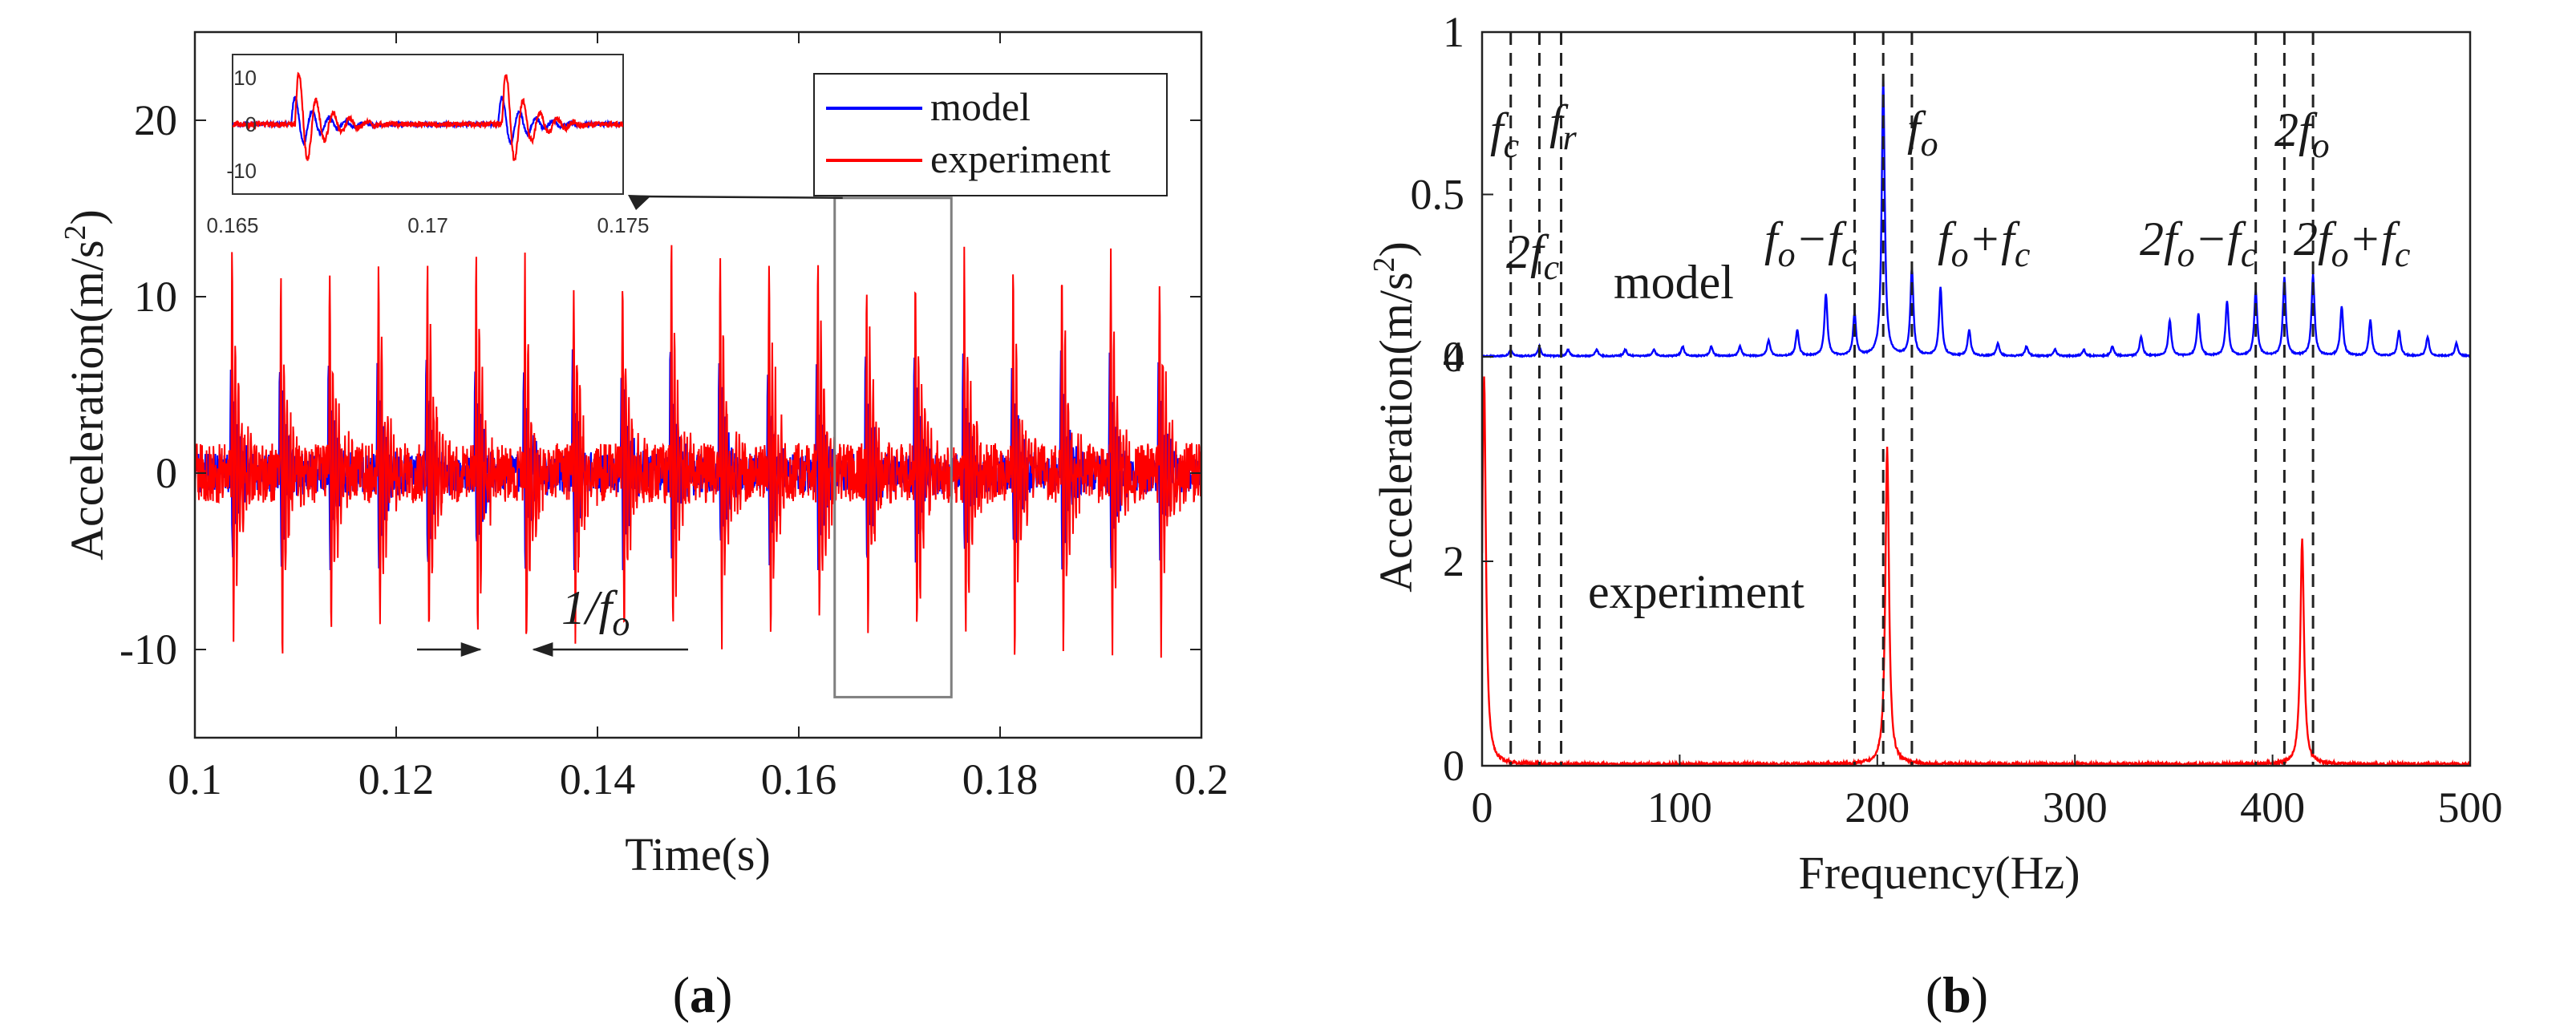 The width and height of the screenshot is (2576, 1036). Describe the element at coordinates (1438, 195) in the screenshot. I see `y-tick-label-model: 0.5` at that location.